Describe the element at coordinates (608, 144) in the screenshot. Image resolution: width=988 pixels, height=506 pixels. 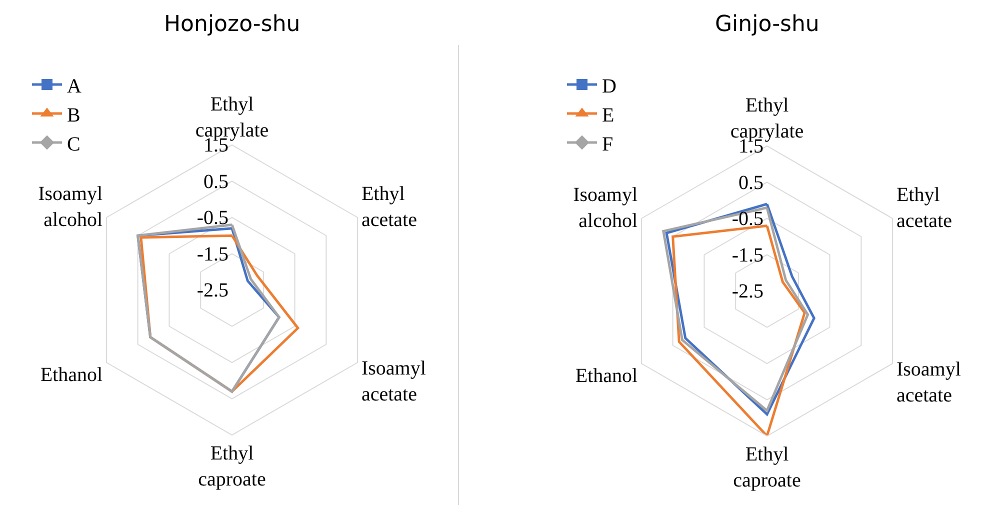
I see `legend-label: F` at that location.